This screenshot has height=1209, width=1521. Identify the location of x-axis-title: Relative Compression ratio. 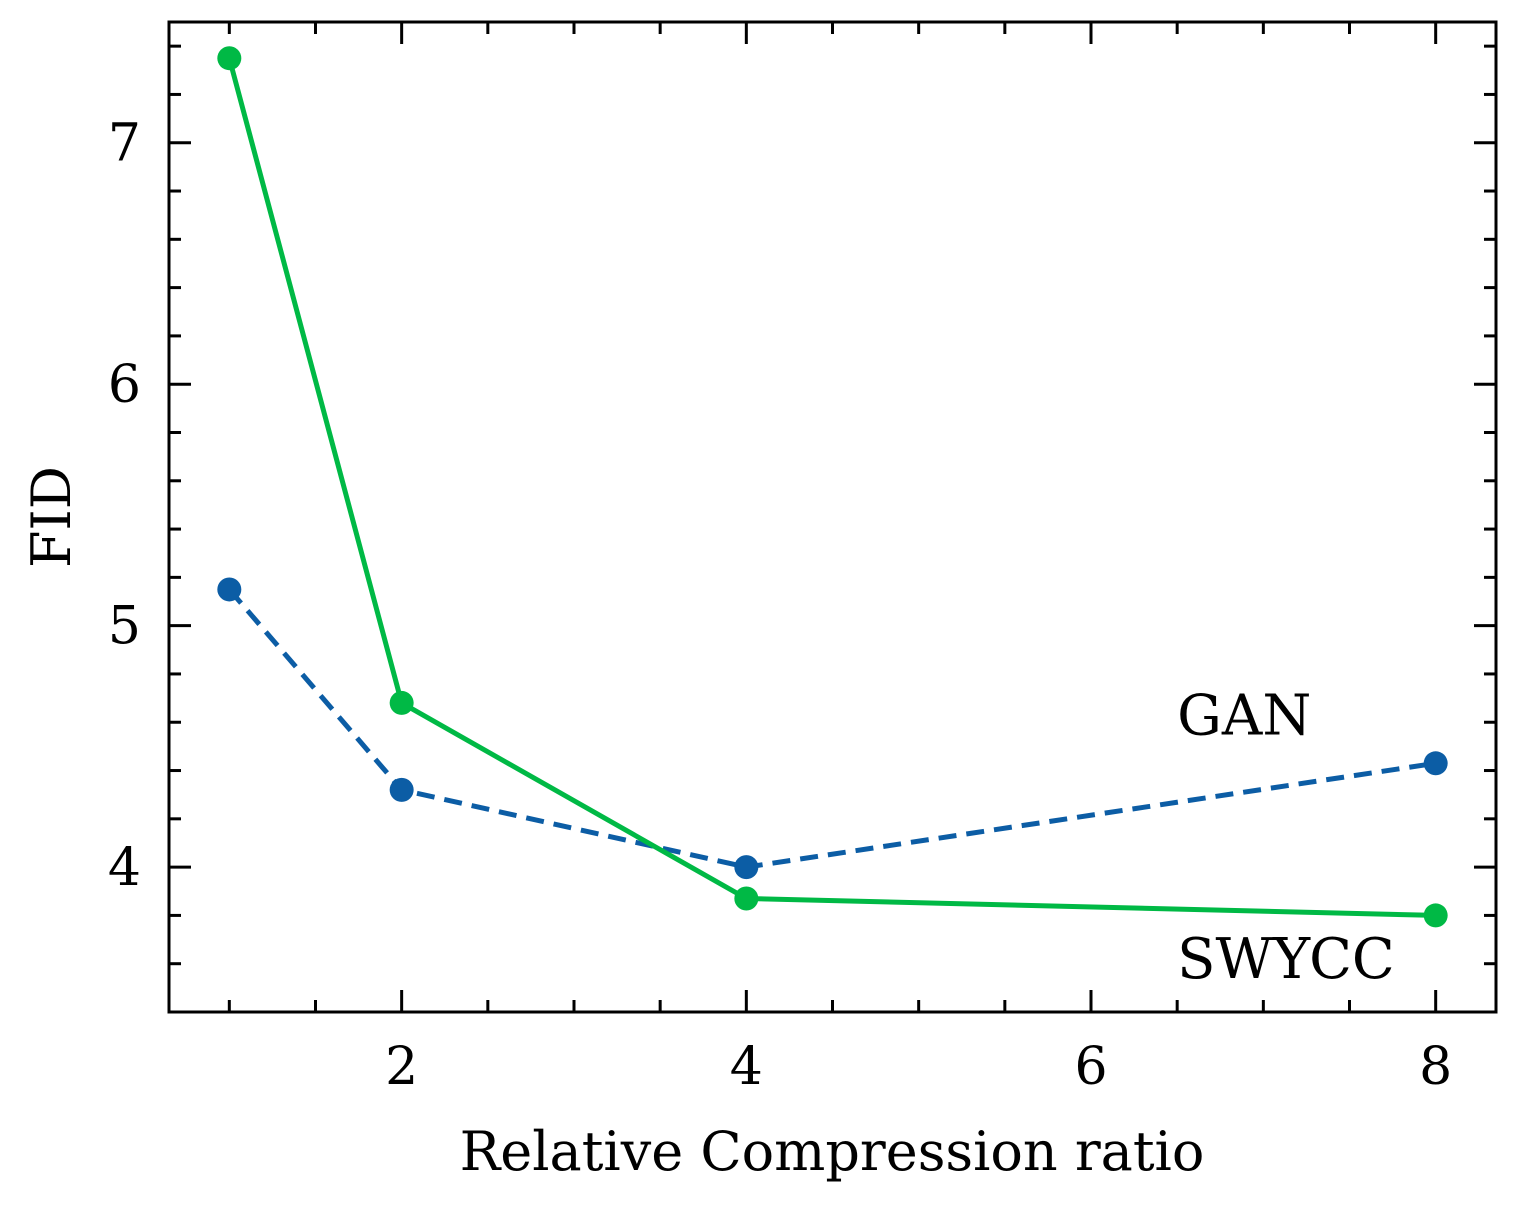
(832, 1151).